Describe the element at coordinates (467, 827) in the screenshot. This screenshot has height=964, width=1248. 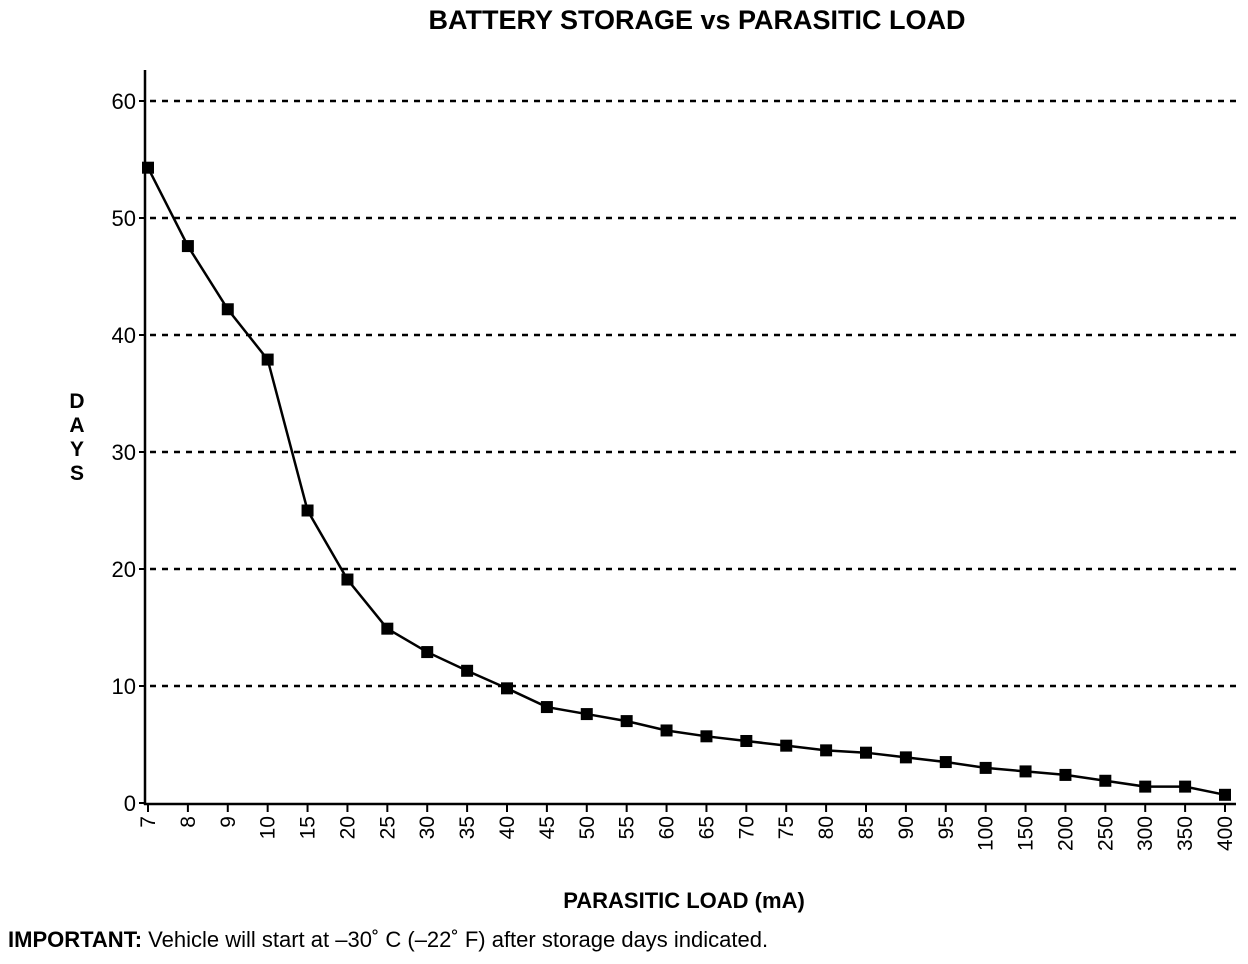
I see `x-tick-label: 35` at that location.